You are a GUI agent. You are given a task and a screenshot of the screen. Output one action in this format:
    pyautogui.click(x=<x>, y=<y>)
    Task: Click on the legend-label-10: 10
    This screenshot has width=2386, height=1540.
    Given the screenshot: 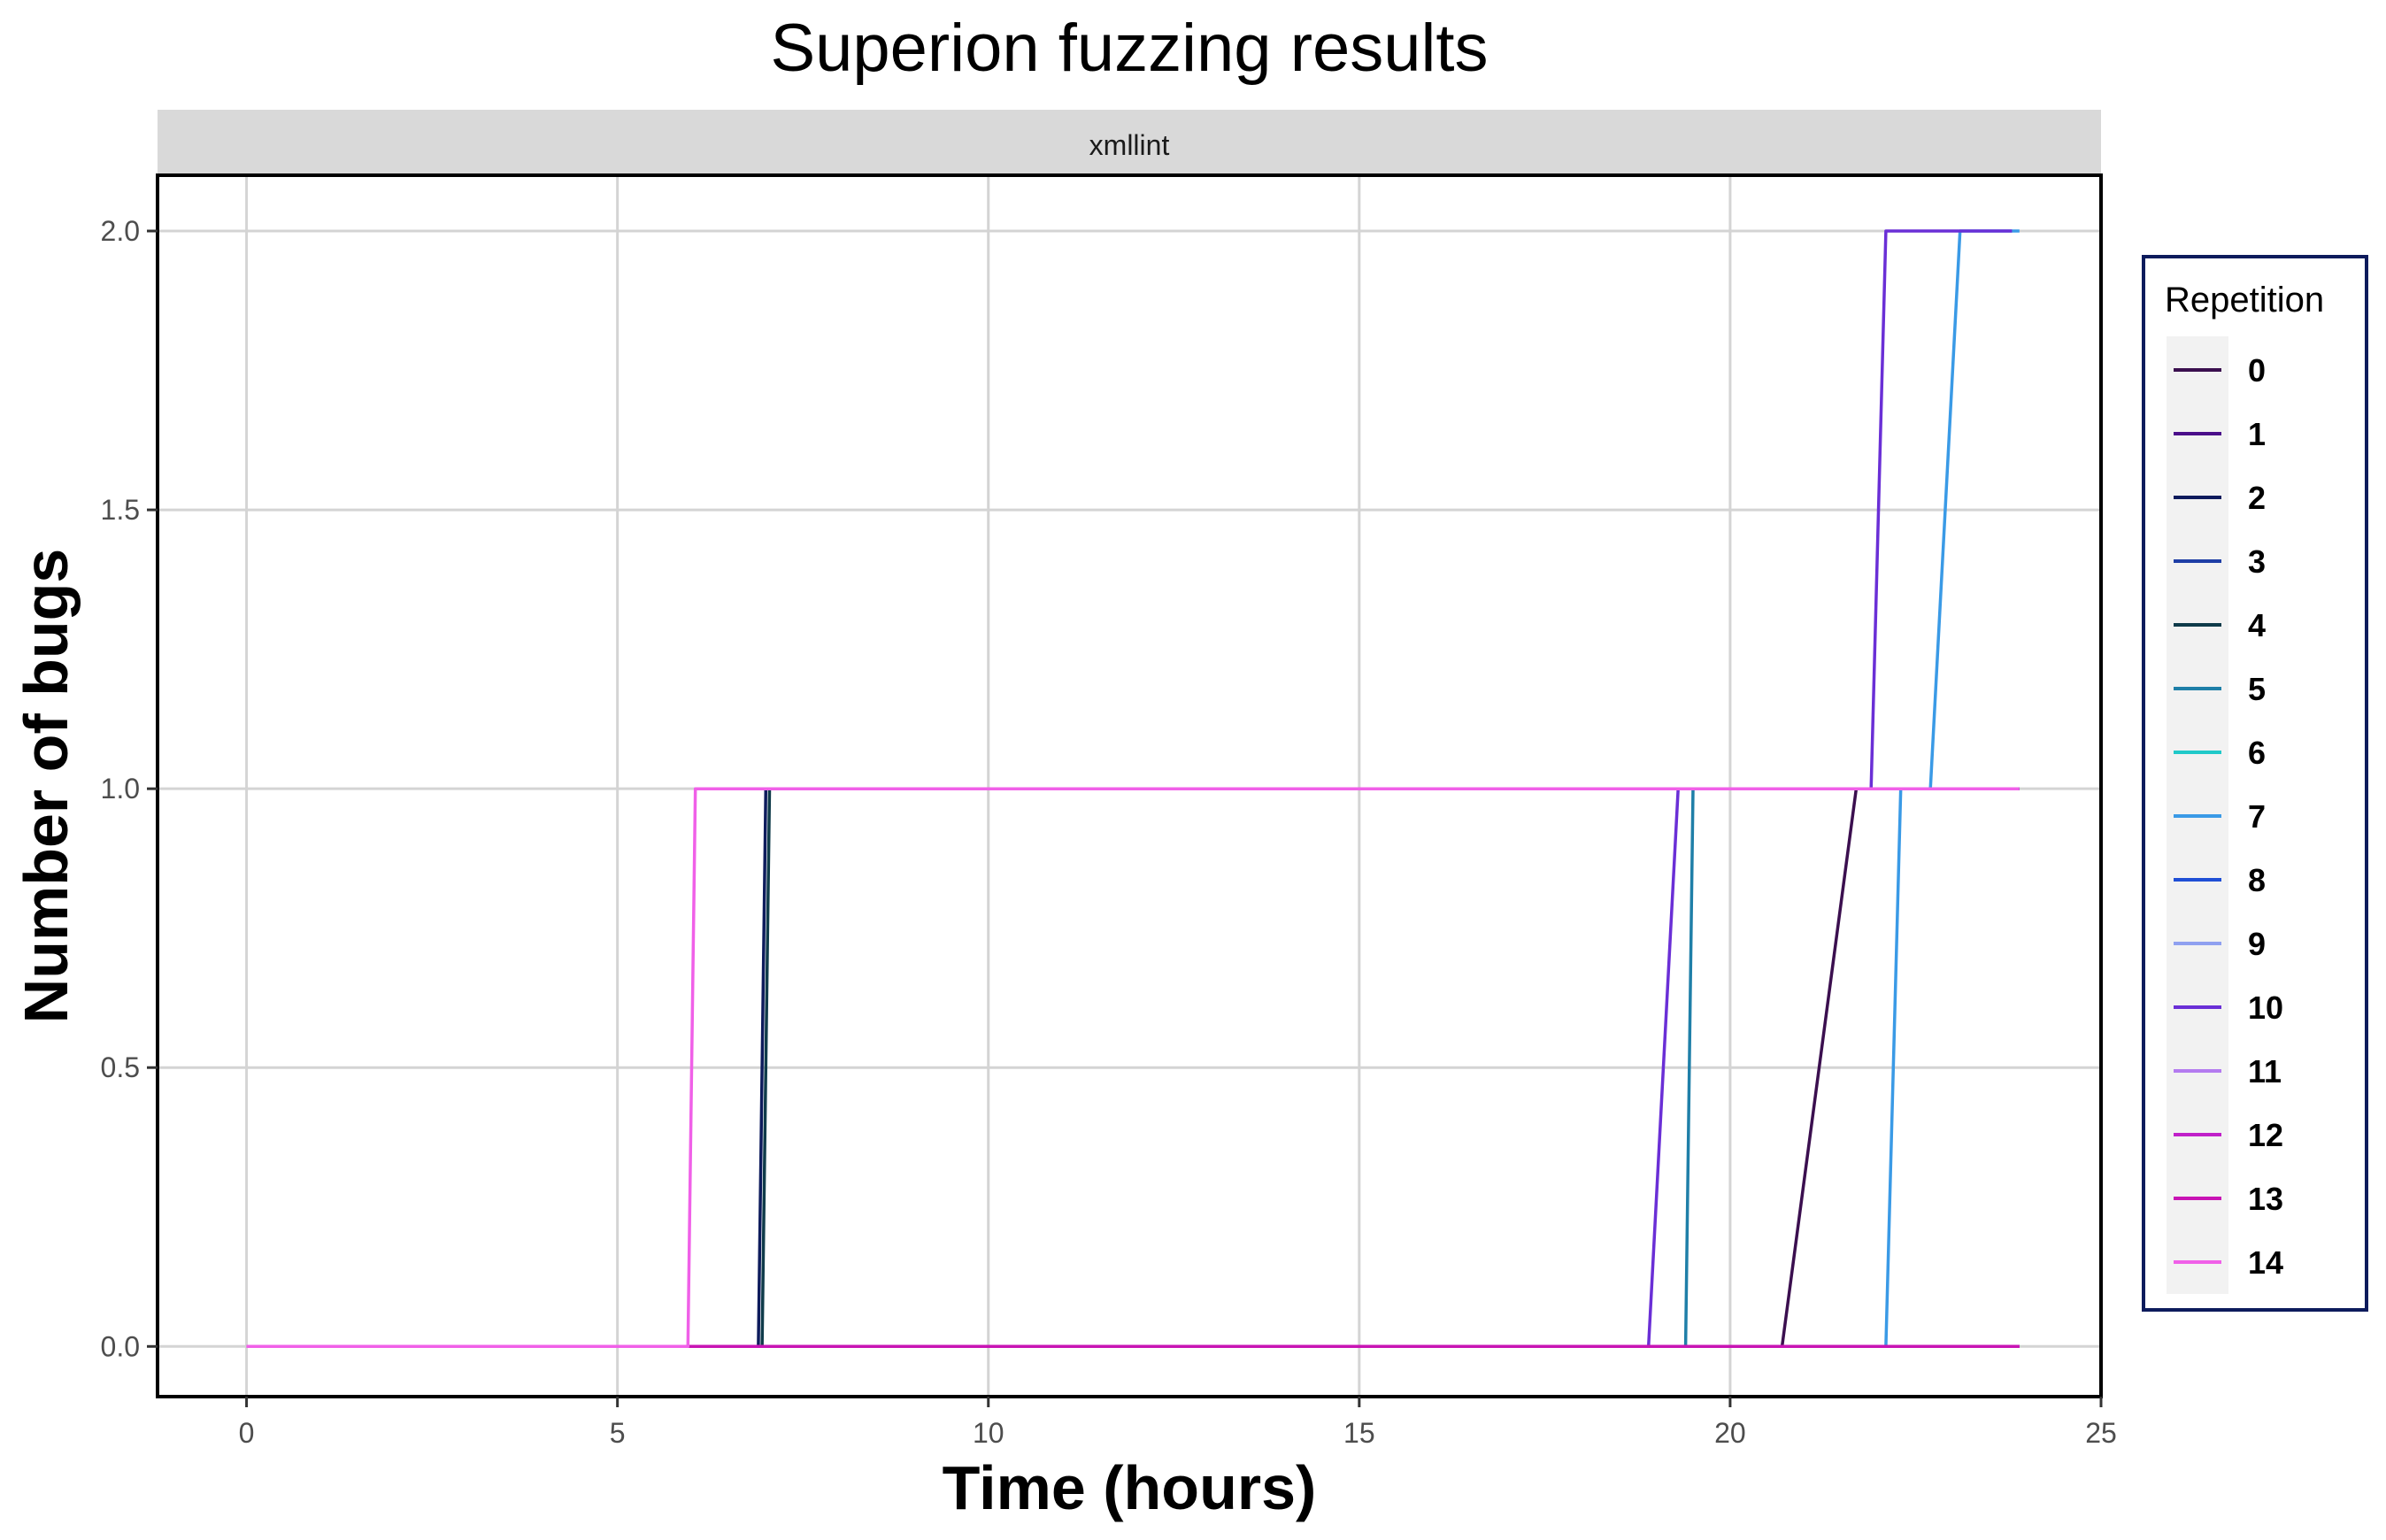 What is the action you would take?
    pyautogui.click(x=2265, y=1008)
    